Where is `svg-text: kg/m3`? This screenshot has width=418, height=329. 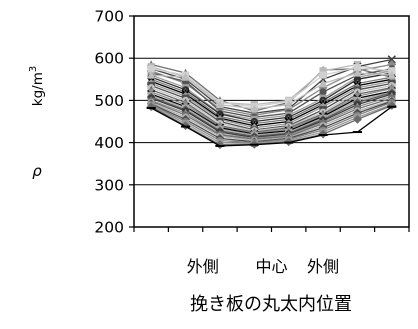 svg-text: kg/m3 is located at coordinates (37, 86).